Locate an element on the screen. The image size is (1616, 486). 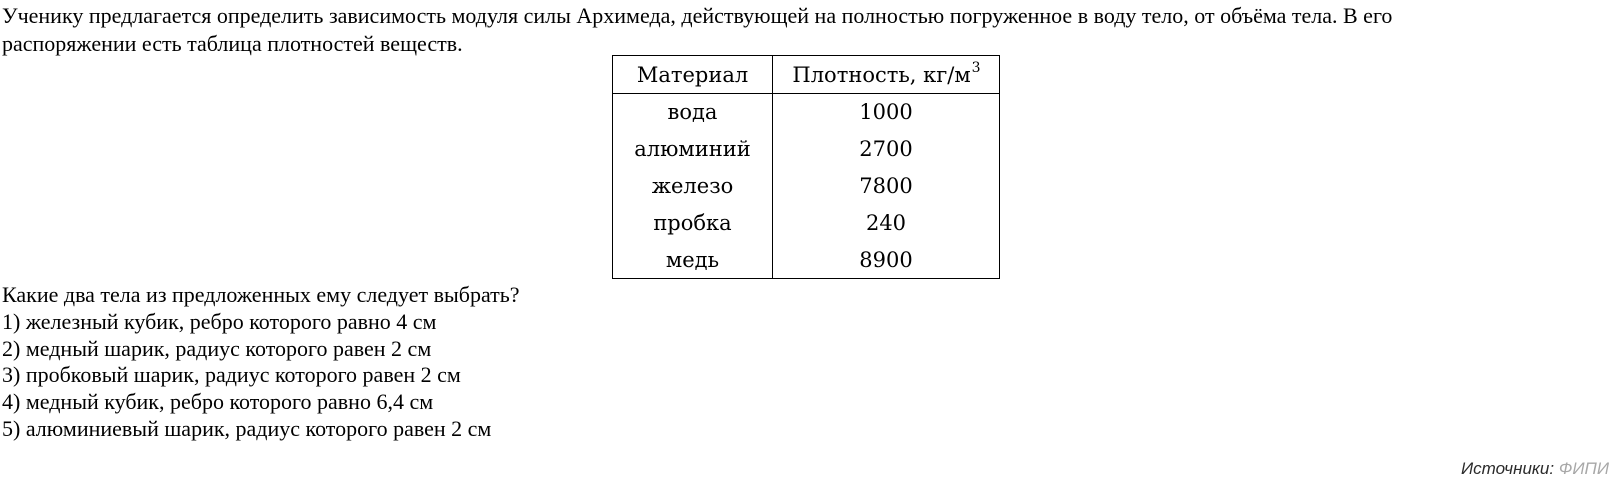
density-cell: 1000 is located at coordinates (886, 112).